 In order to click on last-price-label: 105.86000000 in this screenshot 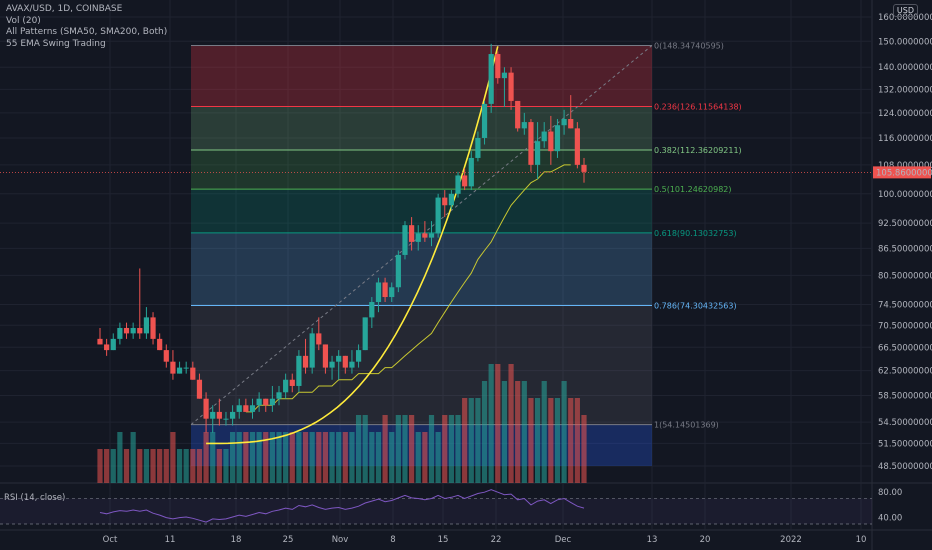, I will do `click(904, 173)`.